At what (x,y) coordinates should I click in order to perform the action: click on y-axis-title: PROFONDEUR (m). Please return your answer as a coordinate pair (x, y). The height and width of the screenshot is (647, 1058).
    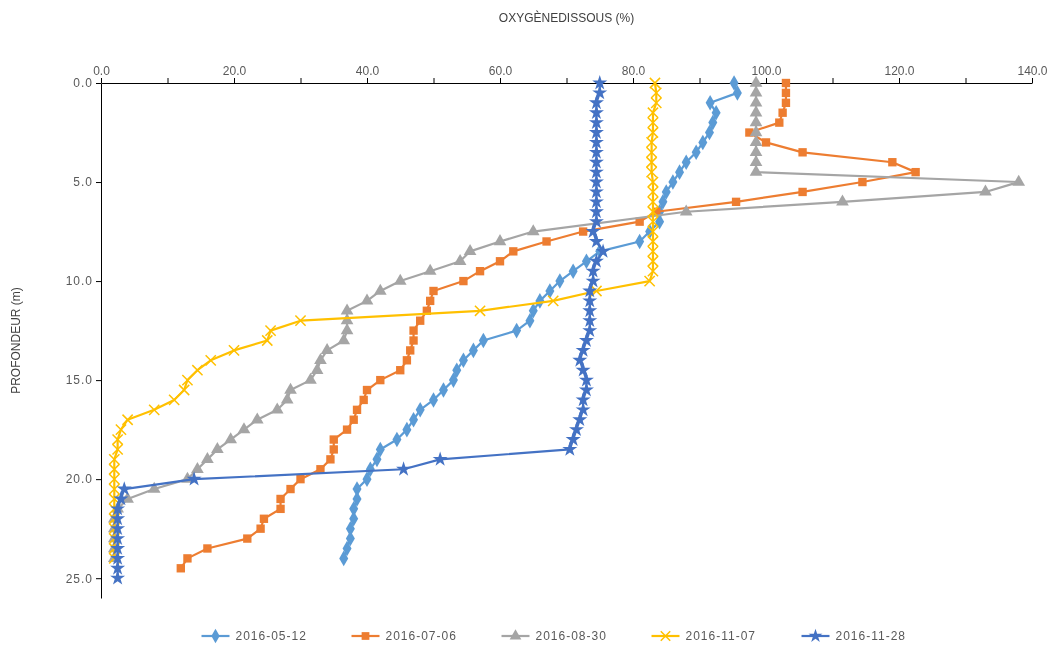
    Looking at the image, I should click on (16, 340).